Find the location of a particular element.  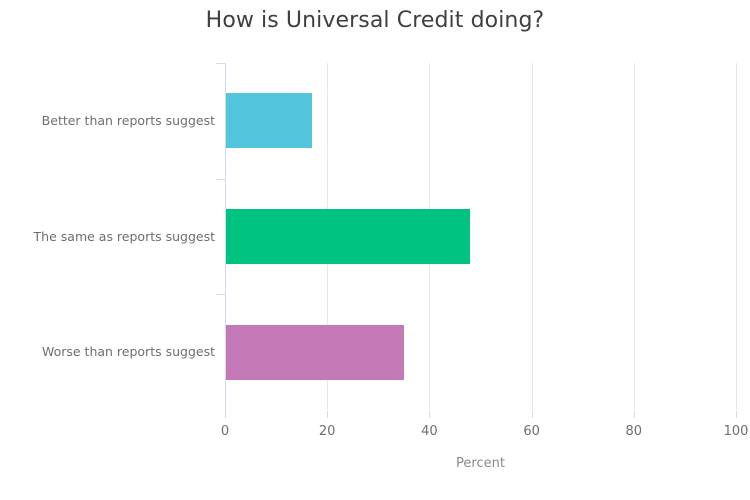

category-label-2: Worse than reports suggest is located at coordinates (128, 352).